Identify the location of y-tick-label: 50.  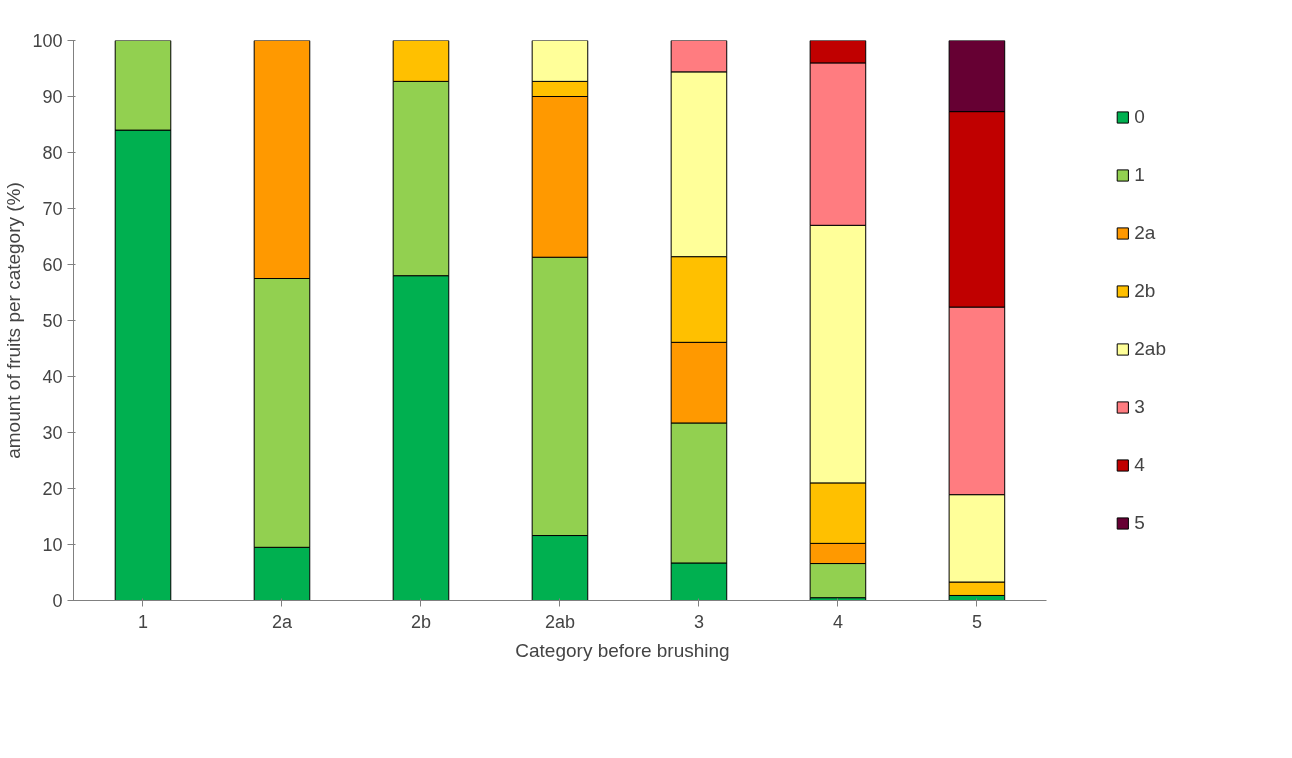
(52, 321).